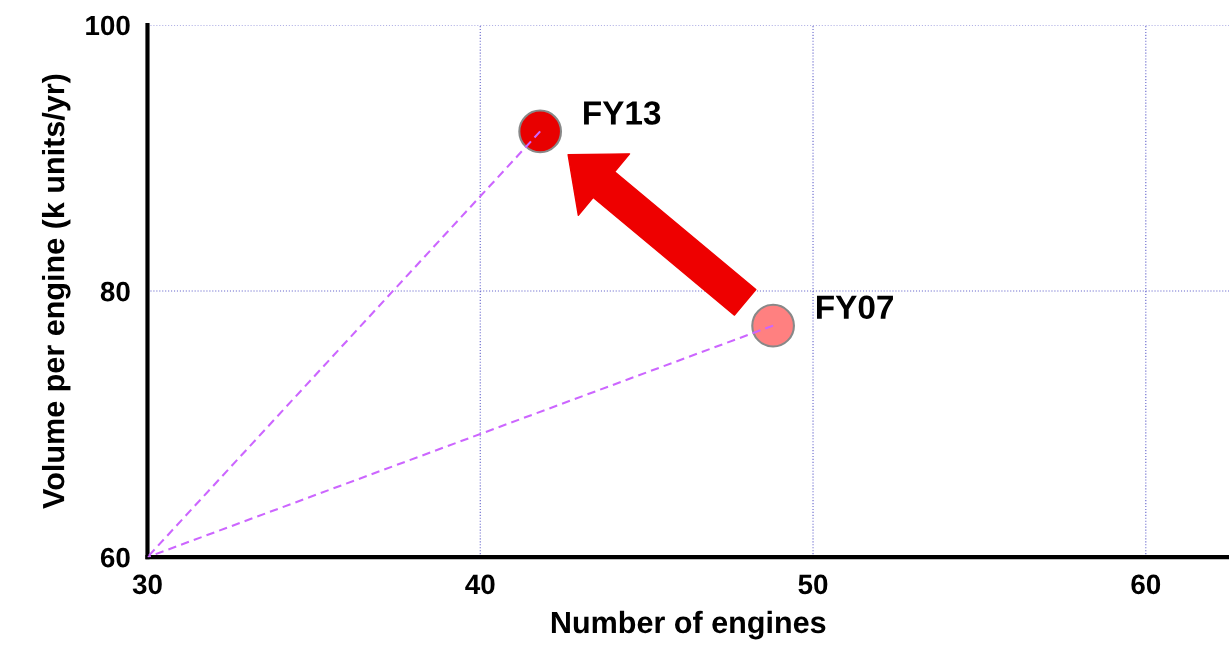 Image resolution: width=1229 pixels, height=657 pixels. I want to click on x-tick-label: 60, so click(1146, 584).